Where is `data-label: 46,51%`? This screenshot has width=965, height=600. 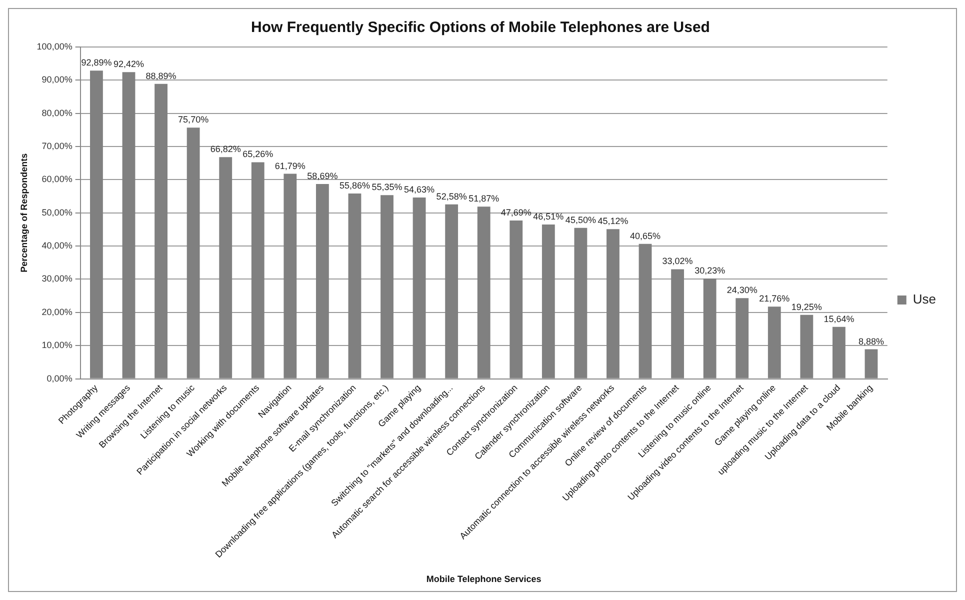 data-label: 46,51% is located at coordinates (548, 216).